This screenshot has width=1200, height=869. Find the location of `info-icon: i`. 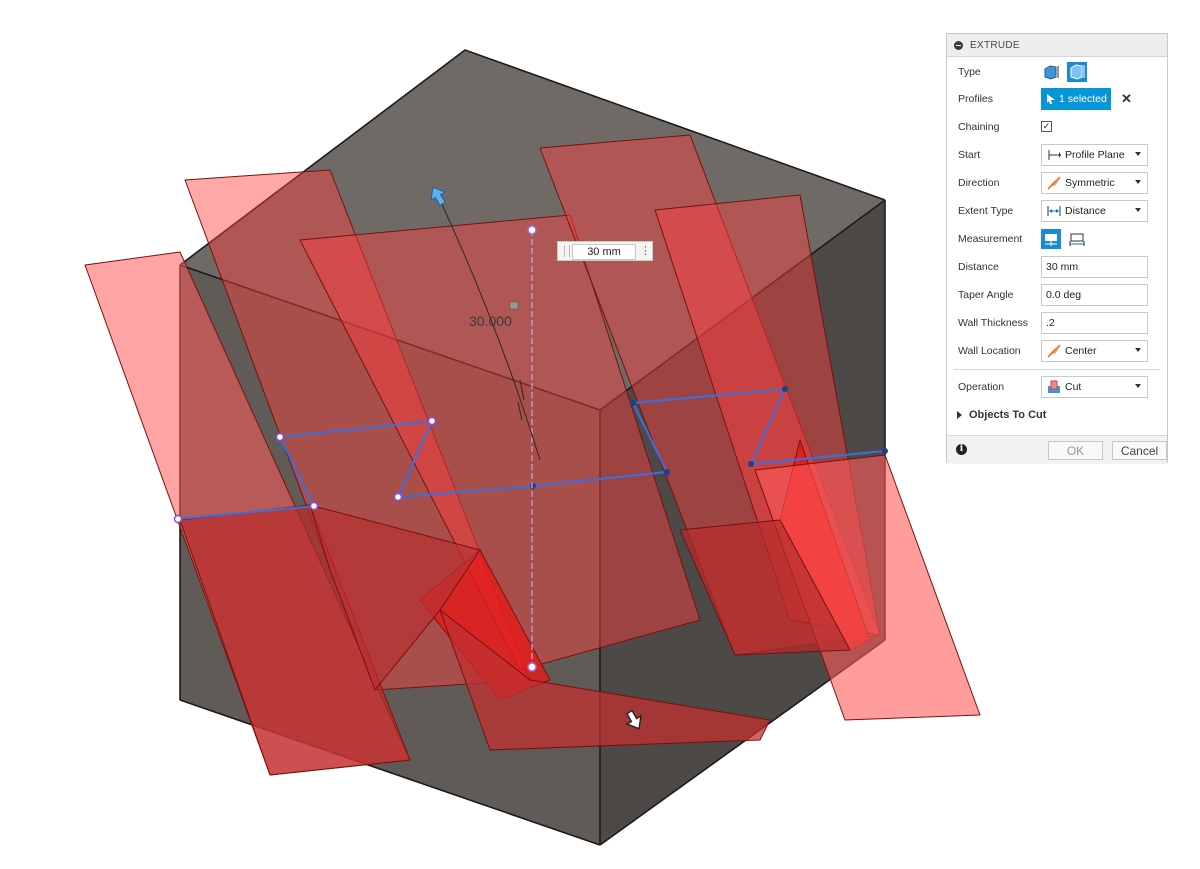

info-icon: i is located at coordinates (961, 449).